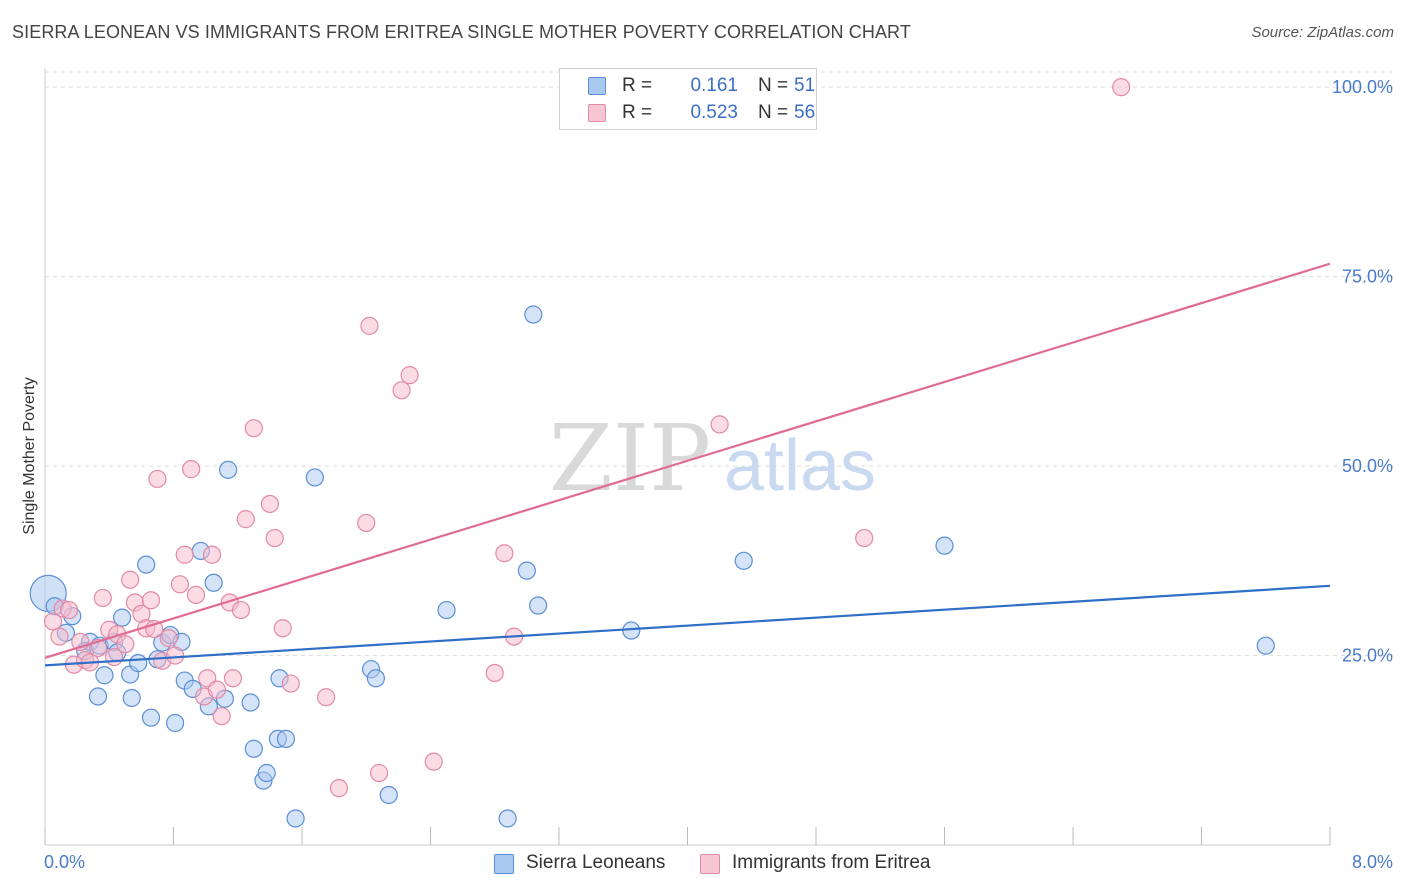 The image size is (1406, 892). Describe the element at coordinates (64, 862) in the screenshot. I see `x-tick-label: 0.0%` at that location.